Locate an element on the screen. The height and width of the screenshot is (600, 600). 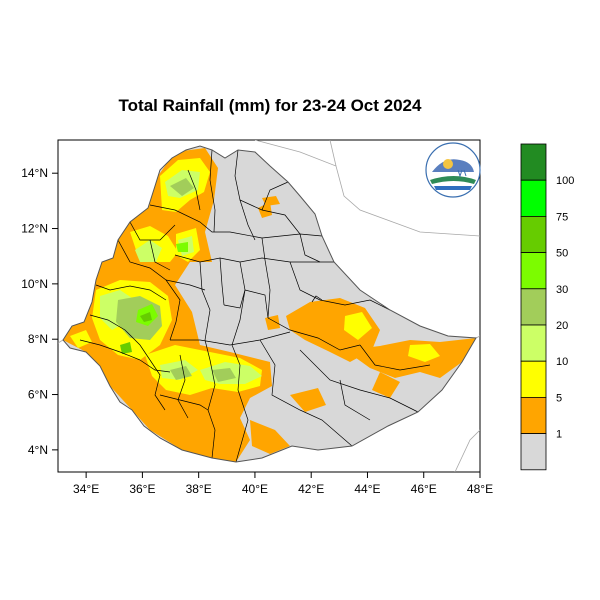
x-tick-label: 48°E is located at coordinates (480, 489).